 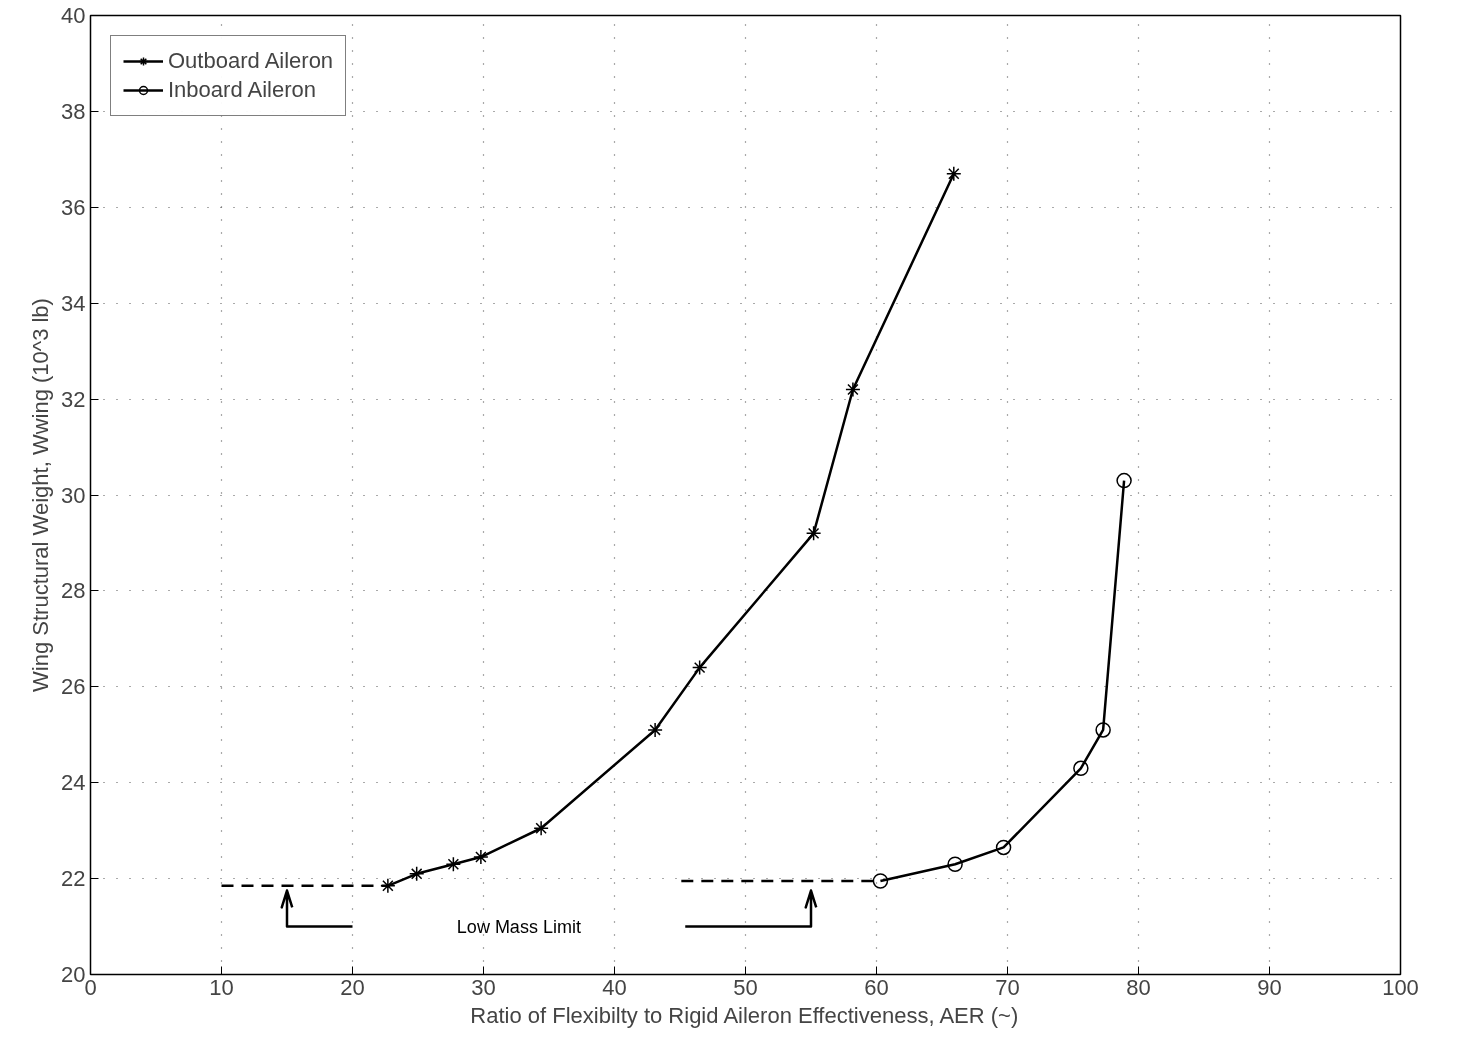 What do you see at coordinates (745, 987) in the screenshot?
I see `x-tick-label: 50` at bounding box center [745, 987].